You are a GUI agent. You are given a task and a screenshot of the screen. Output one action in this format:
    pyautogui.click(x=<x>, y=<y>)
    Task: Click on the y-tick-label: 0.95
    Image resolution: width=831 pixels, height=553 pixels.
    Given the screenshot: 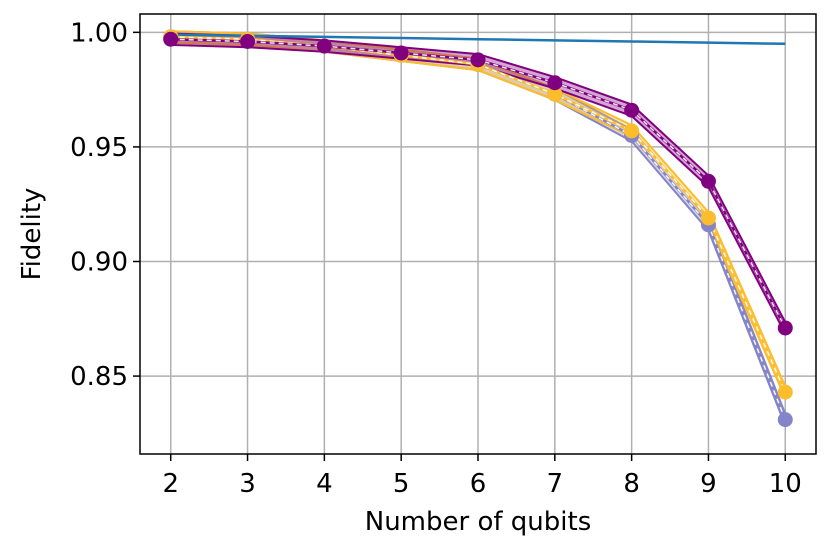 What is the action you would take?
    pyautogui.click(x=99, y=148)
    